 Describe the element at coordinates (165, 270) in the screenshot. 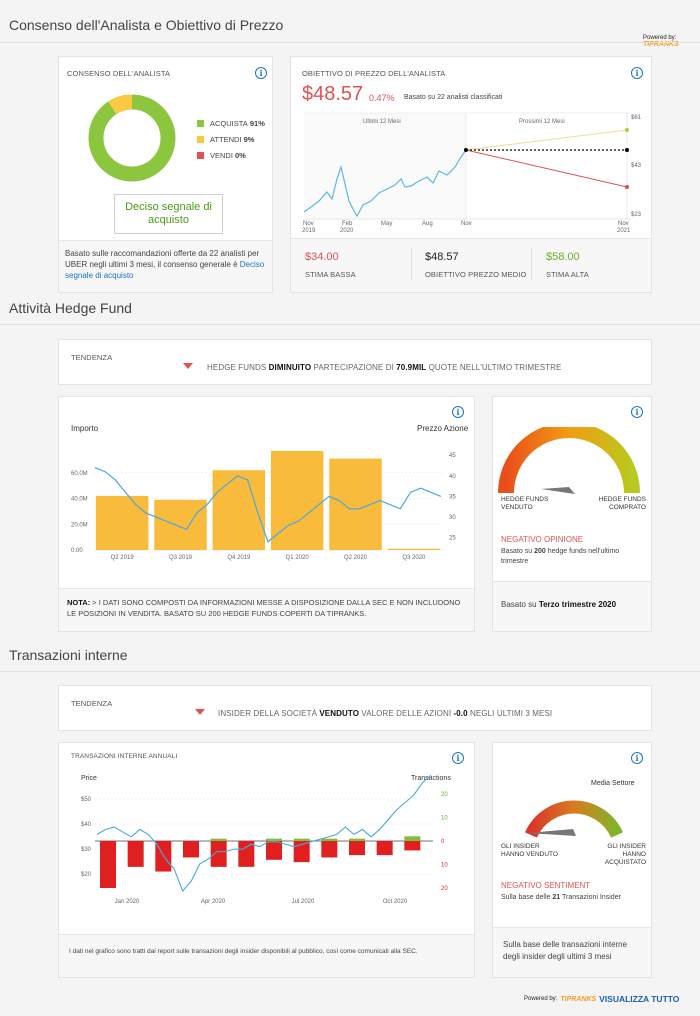

I see `consensus-footer-link: Deciso segnale di acquisto` at that location.